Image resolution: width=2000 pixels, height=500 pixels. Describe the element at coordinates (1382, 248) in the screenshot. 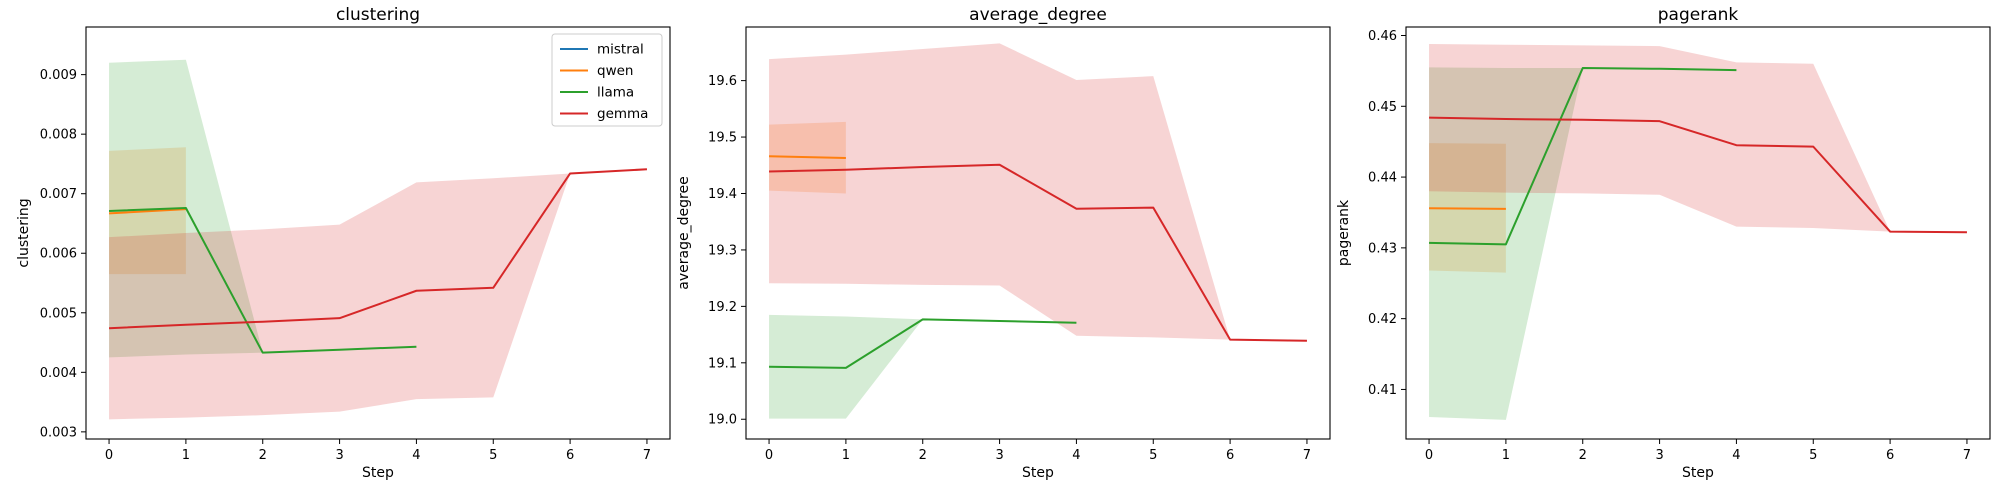

I see `y-tick-label: 0.43` at that location.